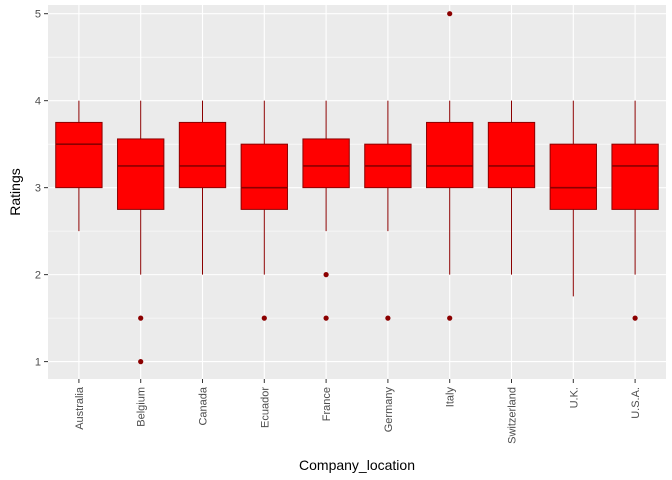 The height and width of the screenshot is (480, 672). What do you see at coordinates (389, 410) in the screenshot?
I see `x-tick-label: Germany` at bounding box center [389, 410].